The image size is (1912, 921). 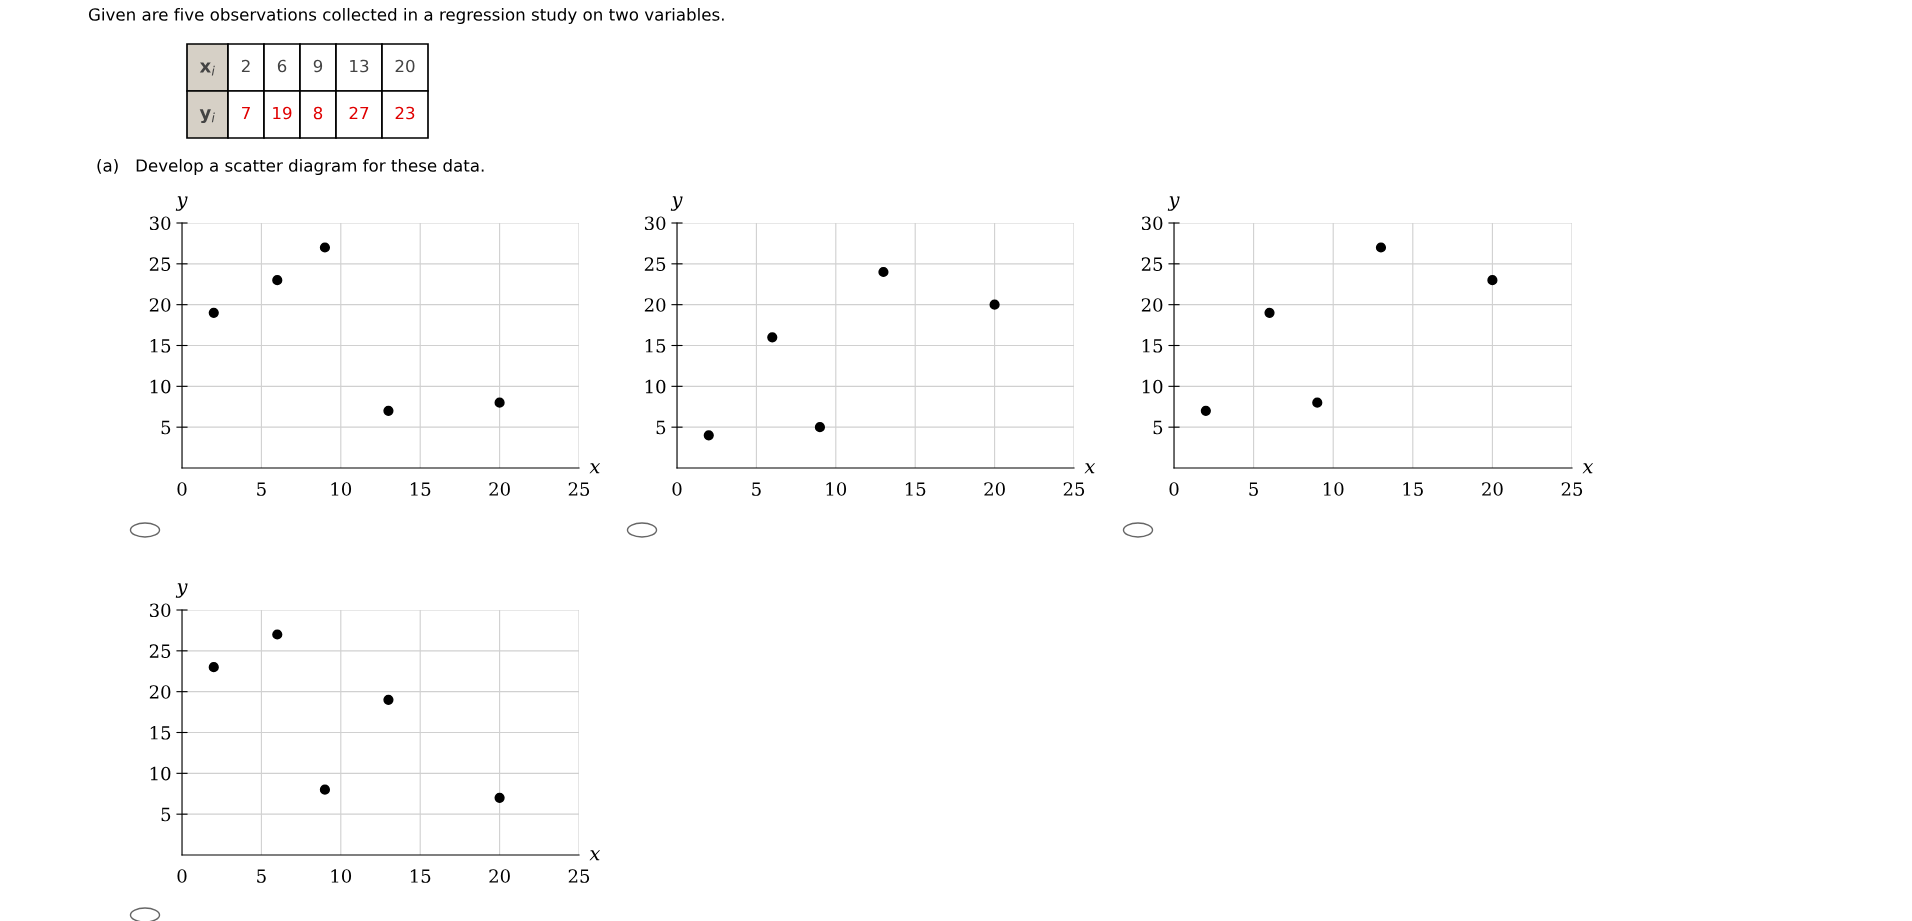 What do you see at coordinates (318, 113) in the screenshot?
I see `text: 8` at bounding box center [318, 113].